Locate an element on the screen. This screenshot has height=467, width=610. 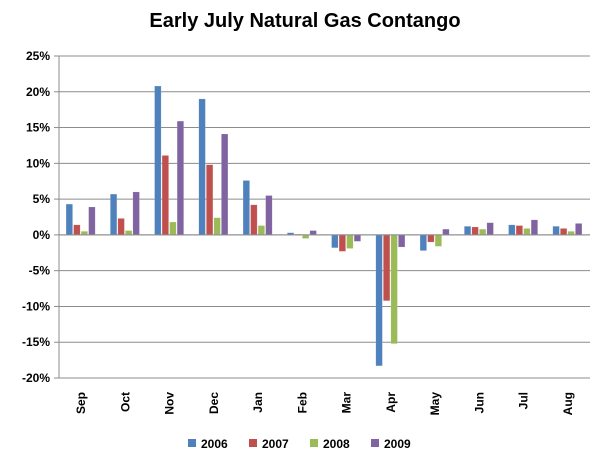
bar-2007-may is located at coordinates (431, 238).